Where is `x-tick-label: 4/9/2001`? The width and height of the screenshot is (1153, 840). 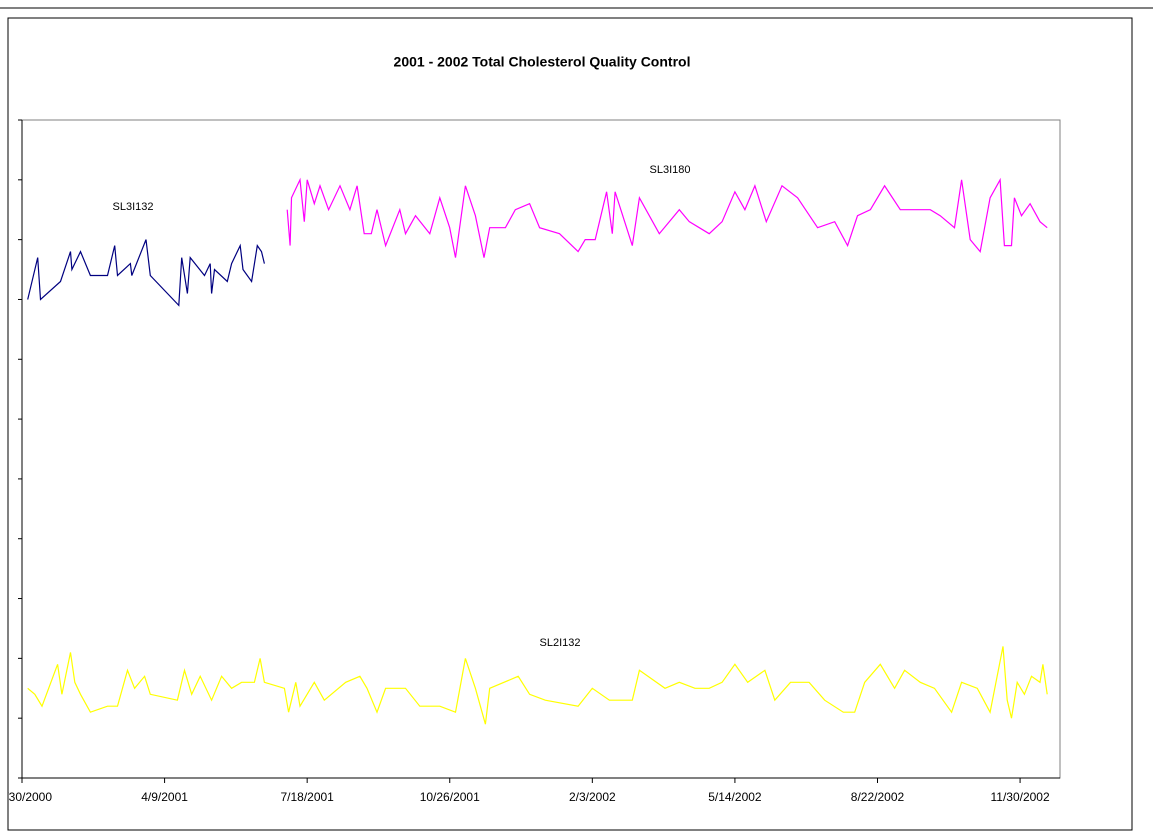
x-tick-label: 4/9/2001 is located at coordinates (164, 797).